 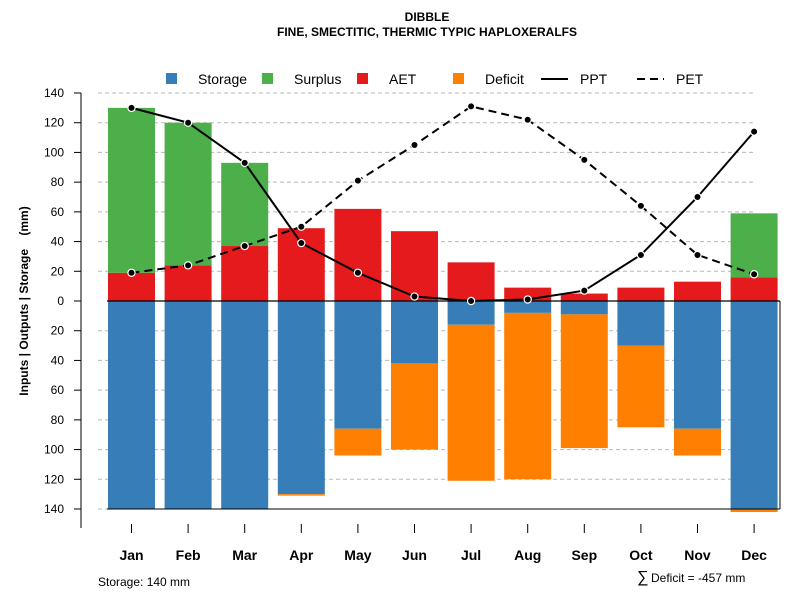 What do you see at coordinates (458, 78) in the screenshot?
I see `legend-swatch-deficit` at bounding box center [458, 78].